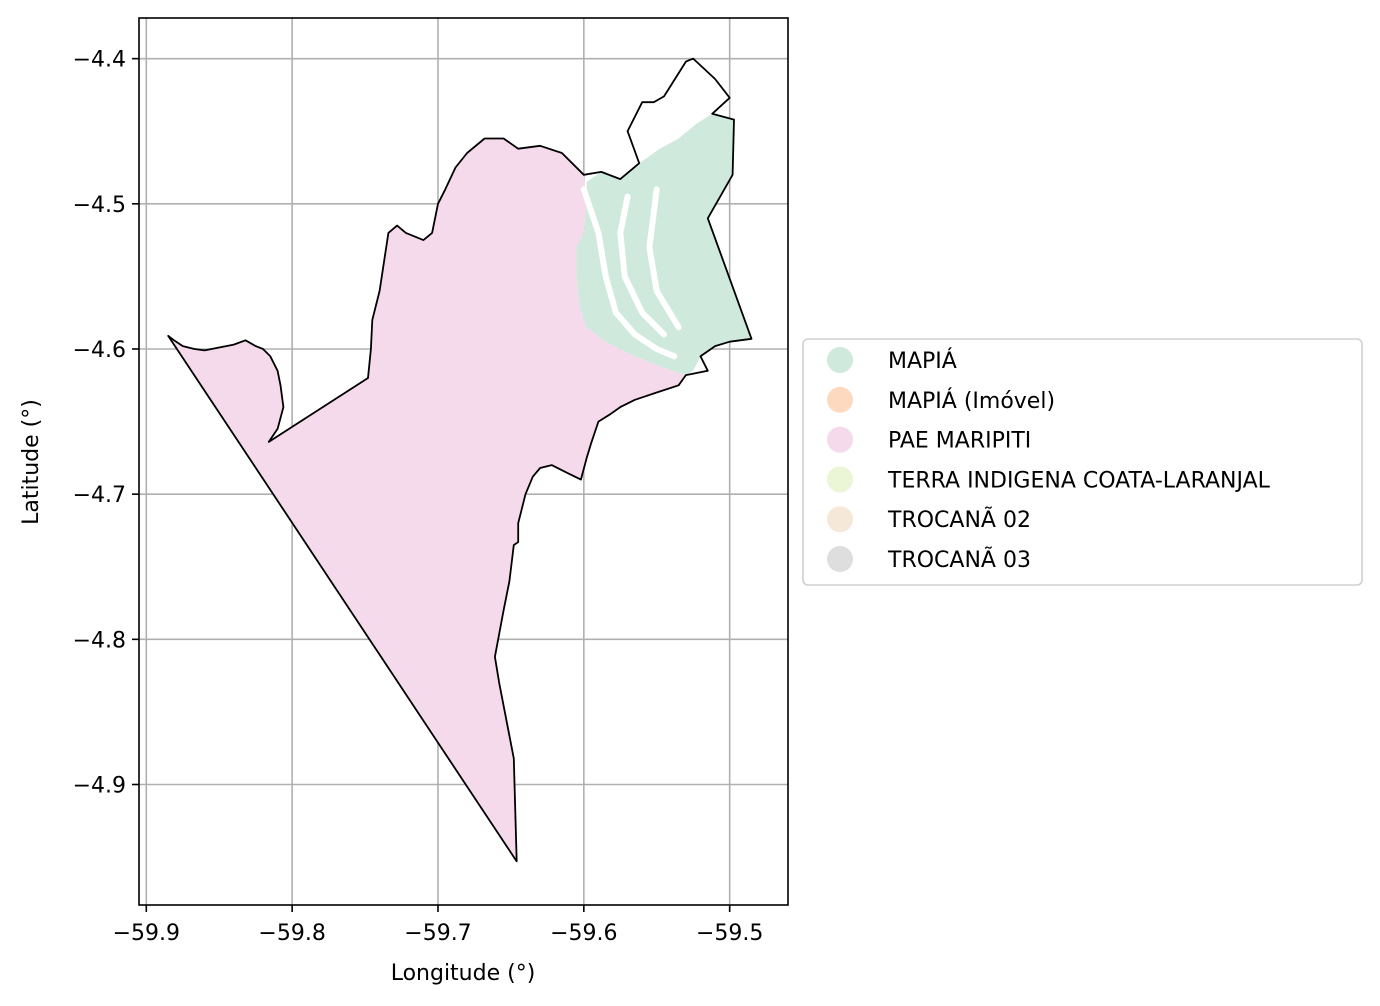  What do you see at coordinates (291, 933) in the screenshot?
I see `x-tick-label-1: −59.8` at bounding box center [291, 933].